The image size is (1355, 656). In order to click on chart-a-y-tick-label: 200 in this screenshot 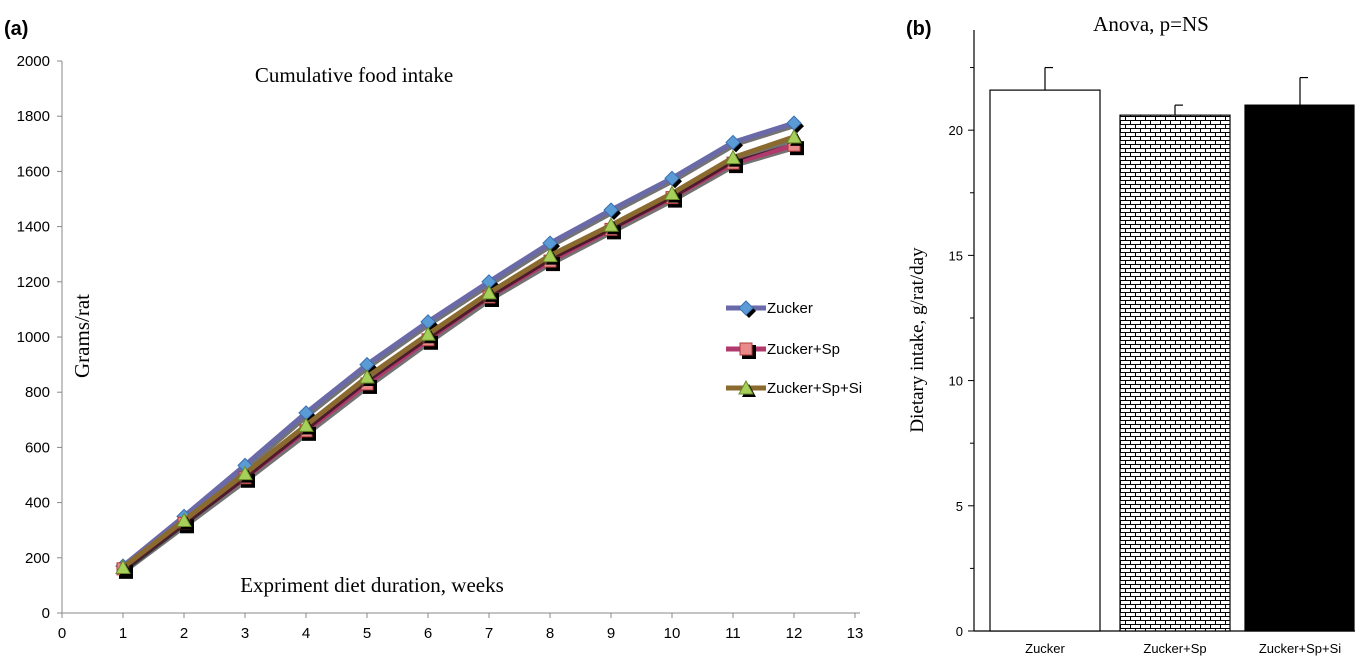, I will do `click(37, 558)`.